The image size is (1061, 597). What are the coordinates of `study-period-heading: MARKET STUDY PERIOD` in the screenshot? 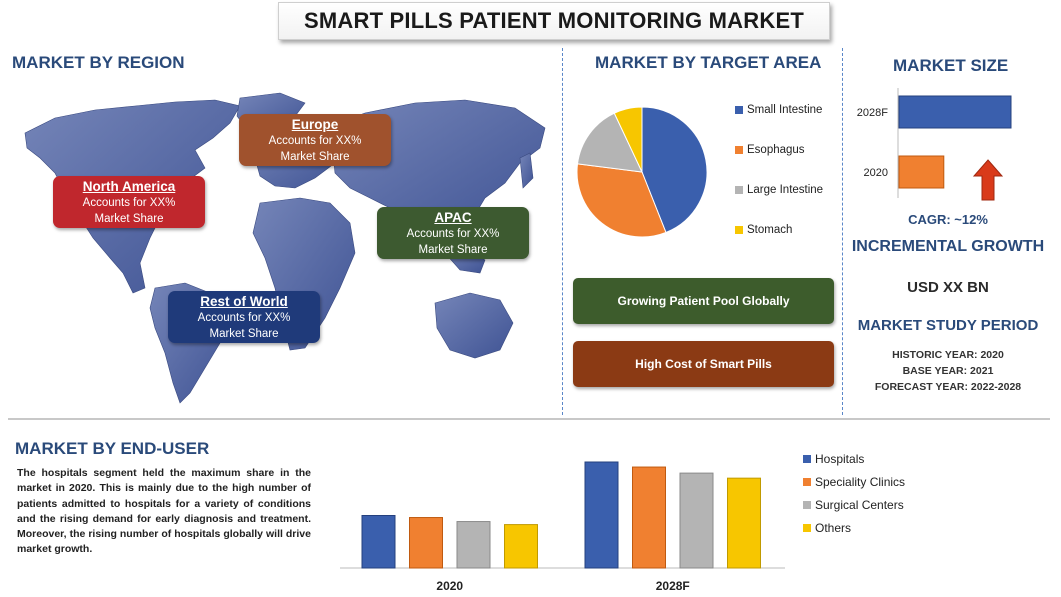 It's located at (948, 325).